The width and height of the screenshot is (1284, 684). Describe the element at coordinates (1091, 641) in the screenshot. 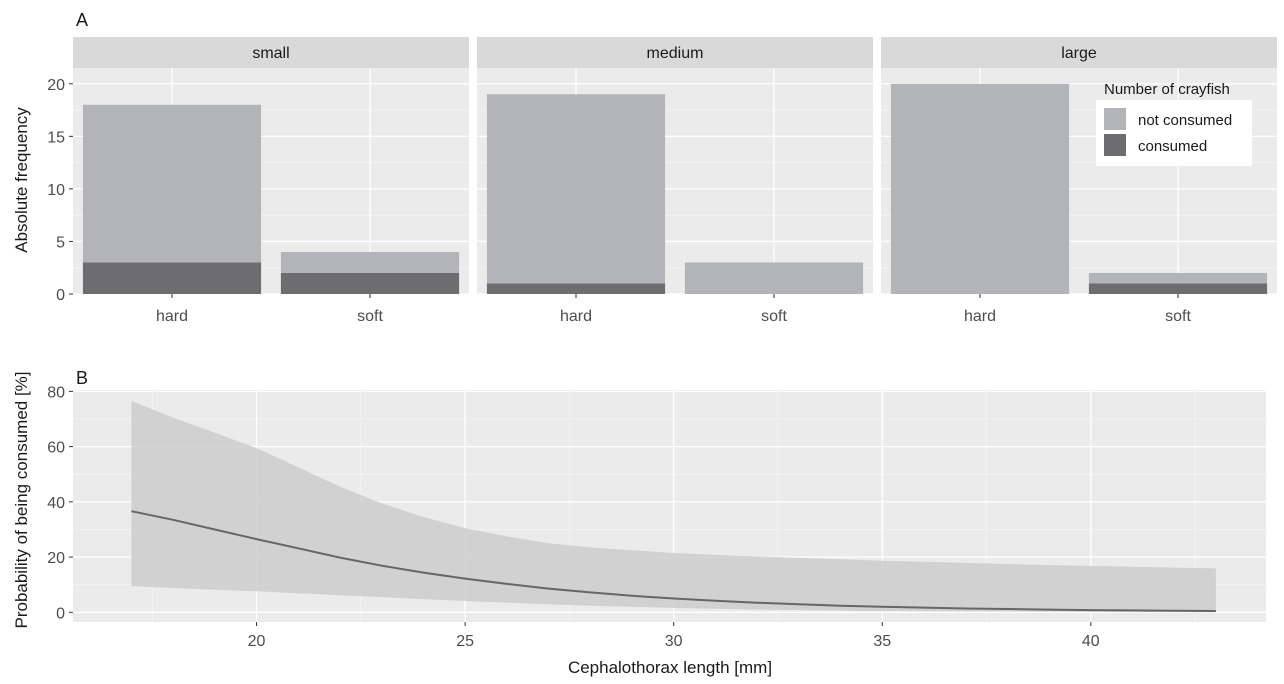

I see `x-tick-label: 40` at that location.